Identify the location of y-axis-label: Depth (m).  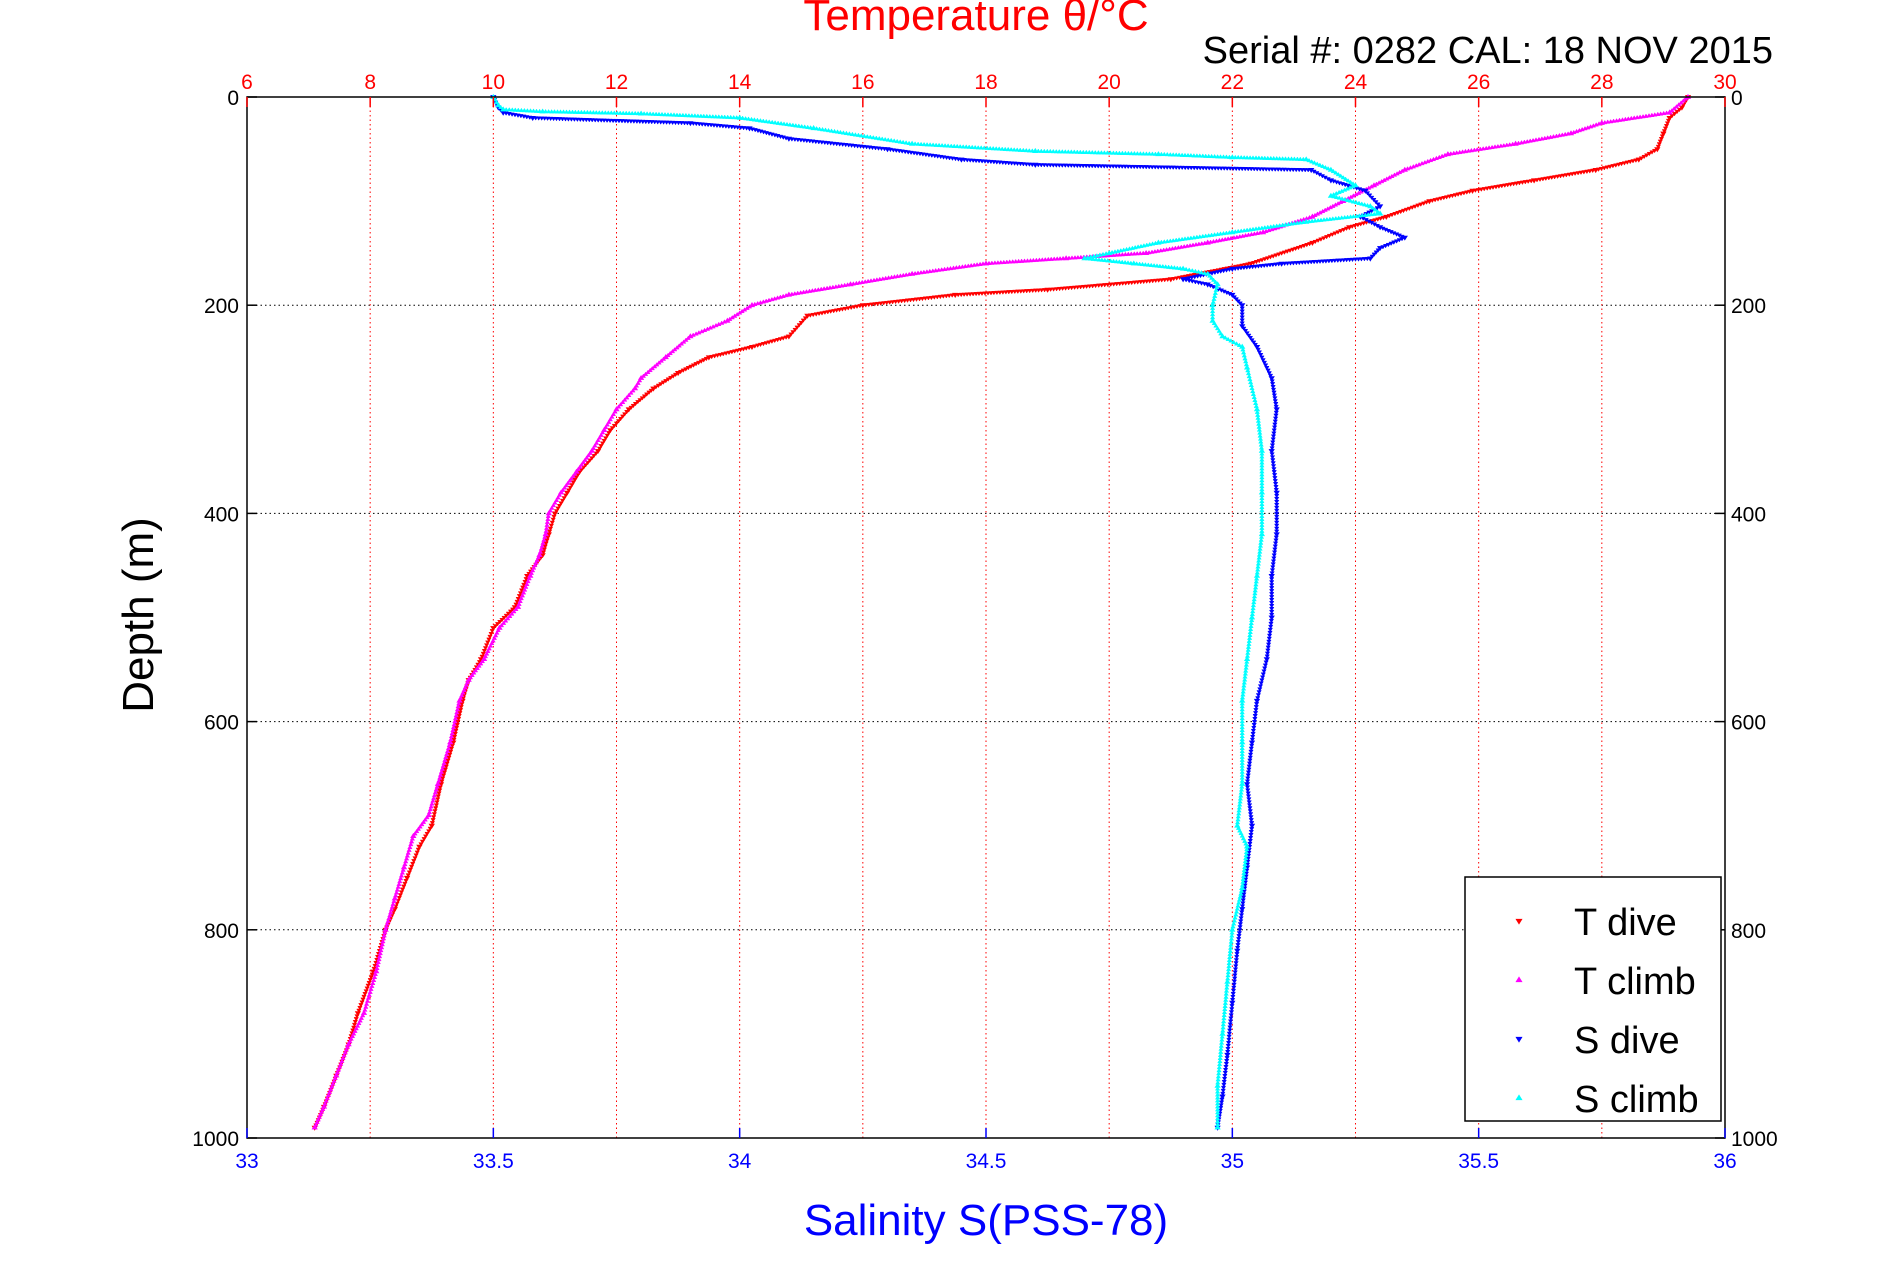
(138, 615).